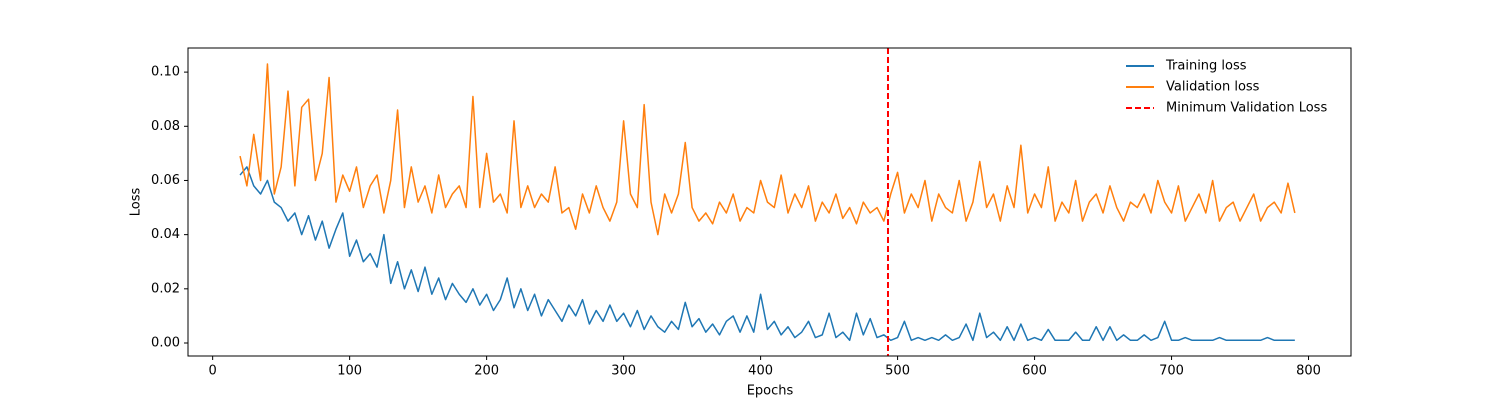 Image resolution: width=1500 pixels, height=400 pixels. What do you see at coordinates (770, 391) in the screenshot?
I see `x-axis-label: Epochs` at bounding box center [770, 391].